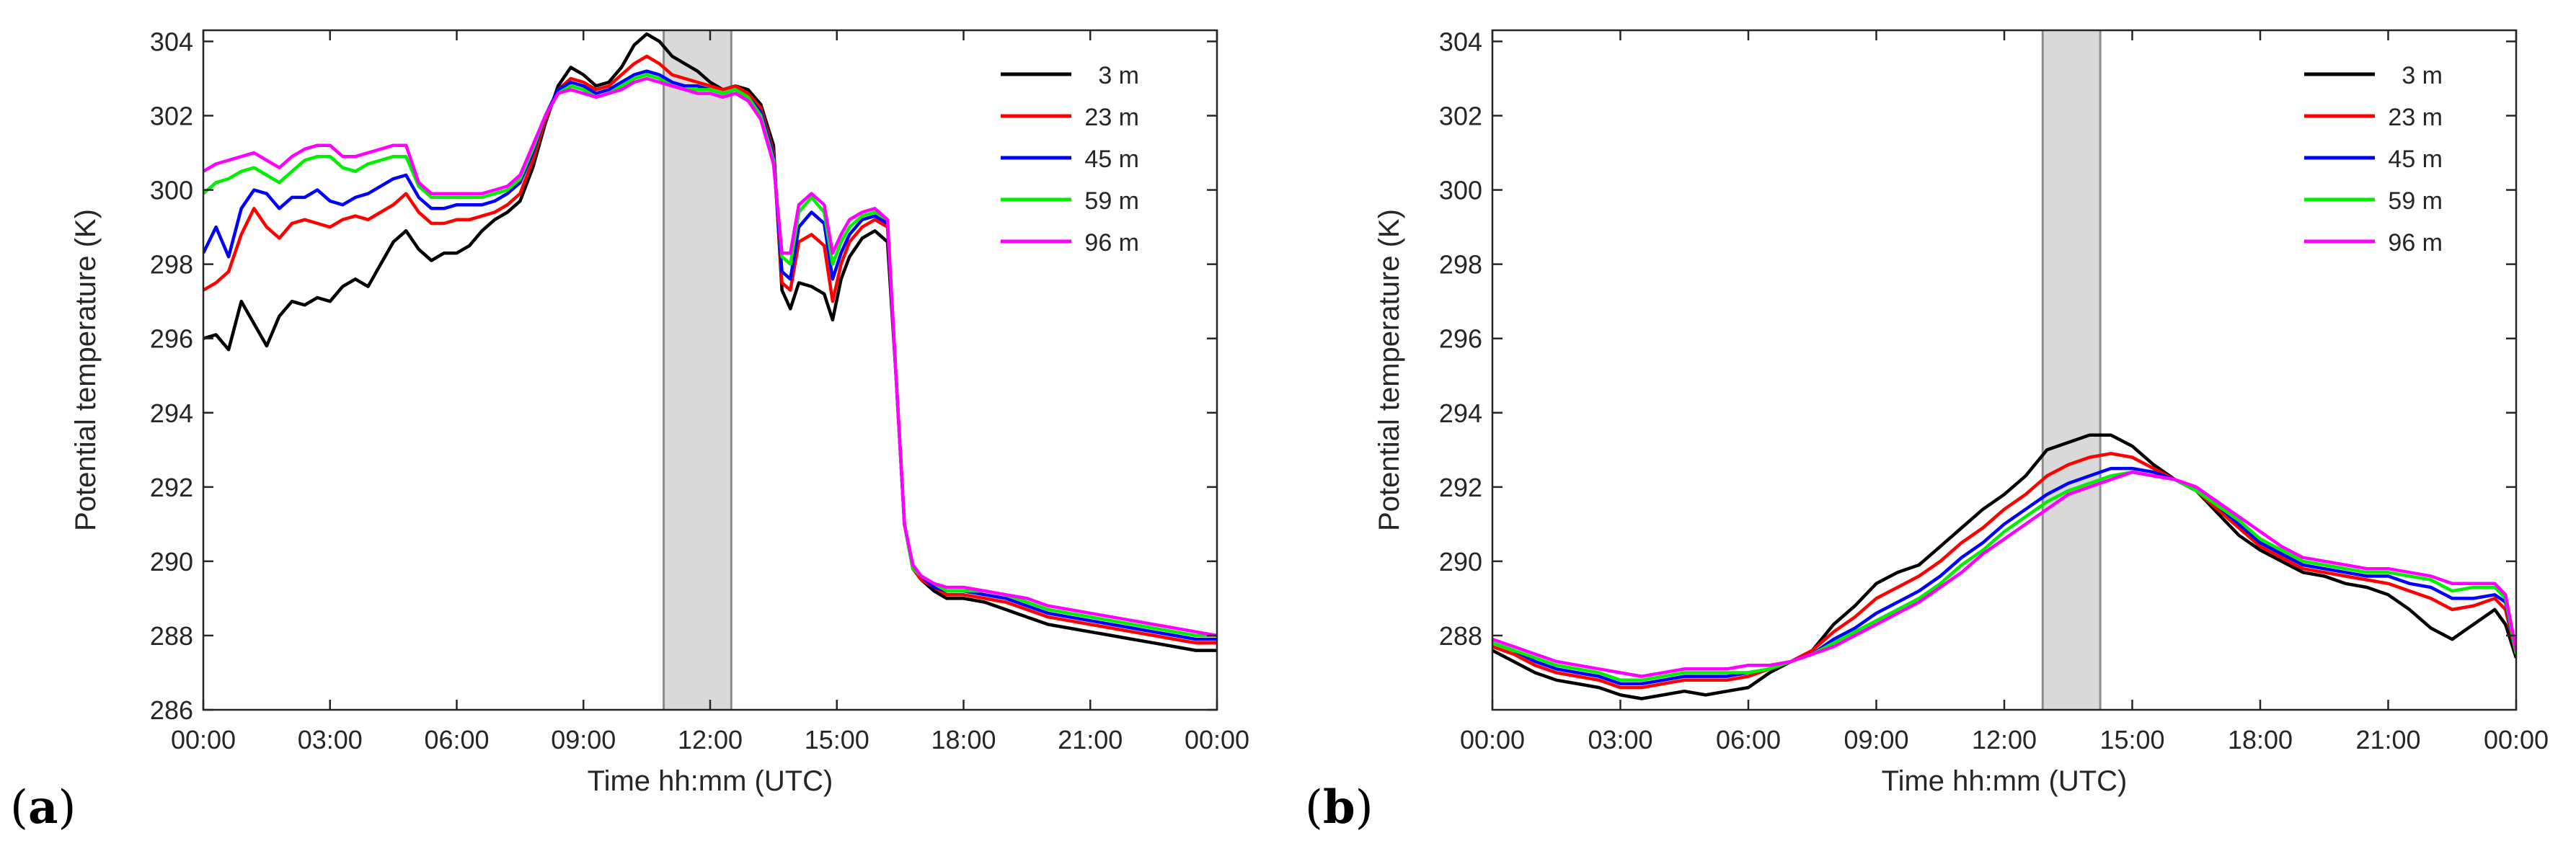  I want to click on panel-label: (b), so click(1339, 807).